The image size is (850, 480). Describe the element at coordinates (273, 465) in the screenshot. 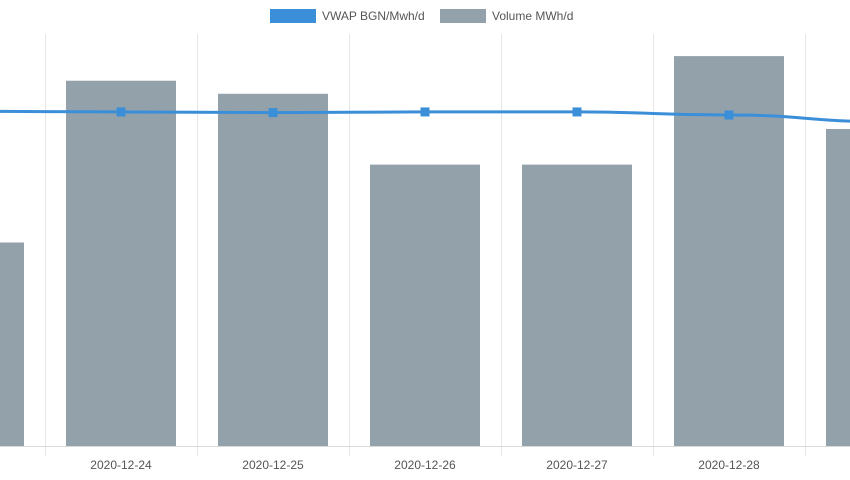

I see `x-tick-label: 2020-12-25` at that location.